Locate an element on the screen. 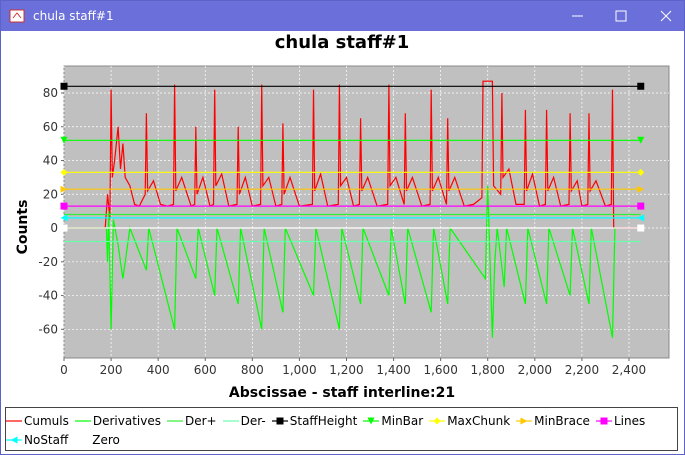 The width and height of the screenshot is (685, 455). legend-item: MinBar is located at coordinates (393, 420).